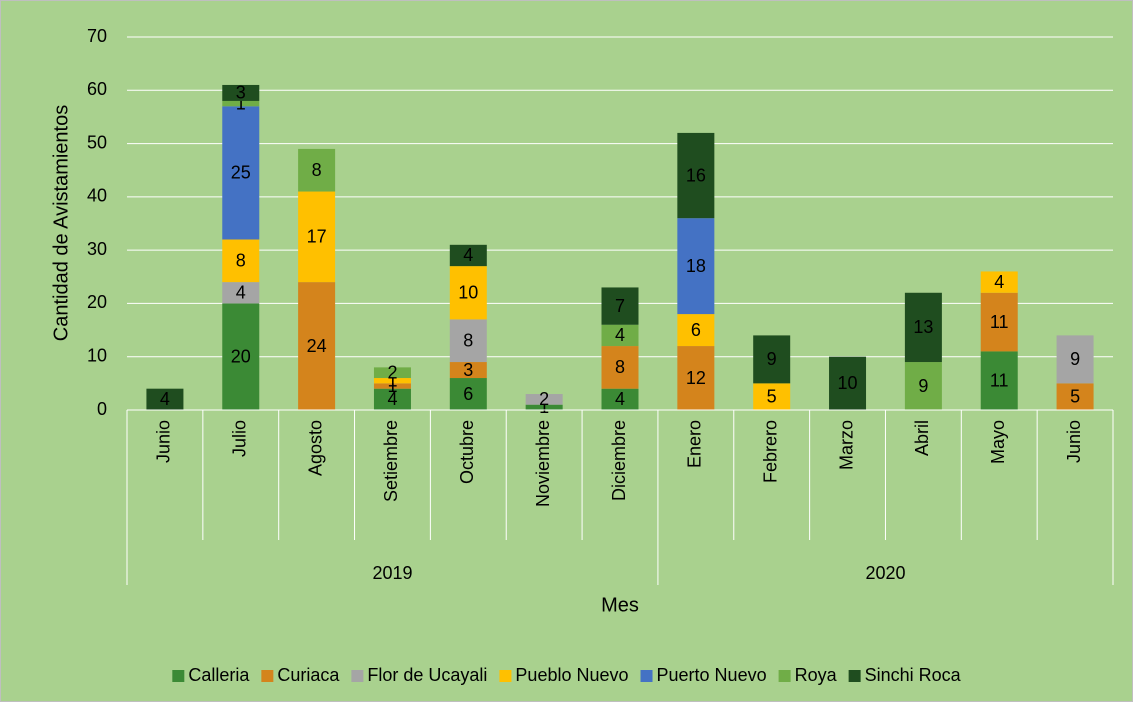 This screenshot has width=1133, height=702. I want to click on y-tick-label: 50, so click(97, 142).